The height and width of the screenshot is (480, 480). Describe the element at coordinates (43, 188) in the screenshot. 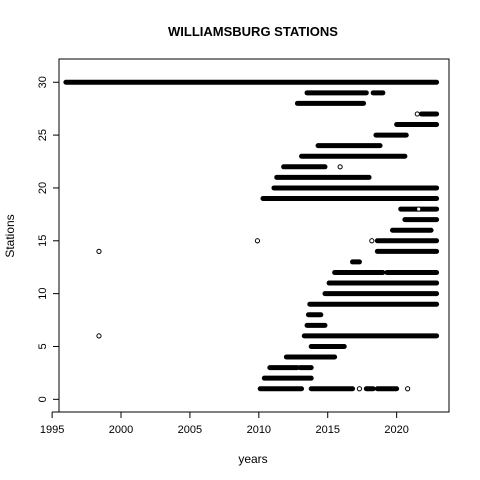

I see `y-tick-label: 20` at that location.